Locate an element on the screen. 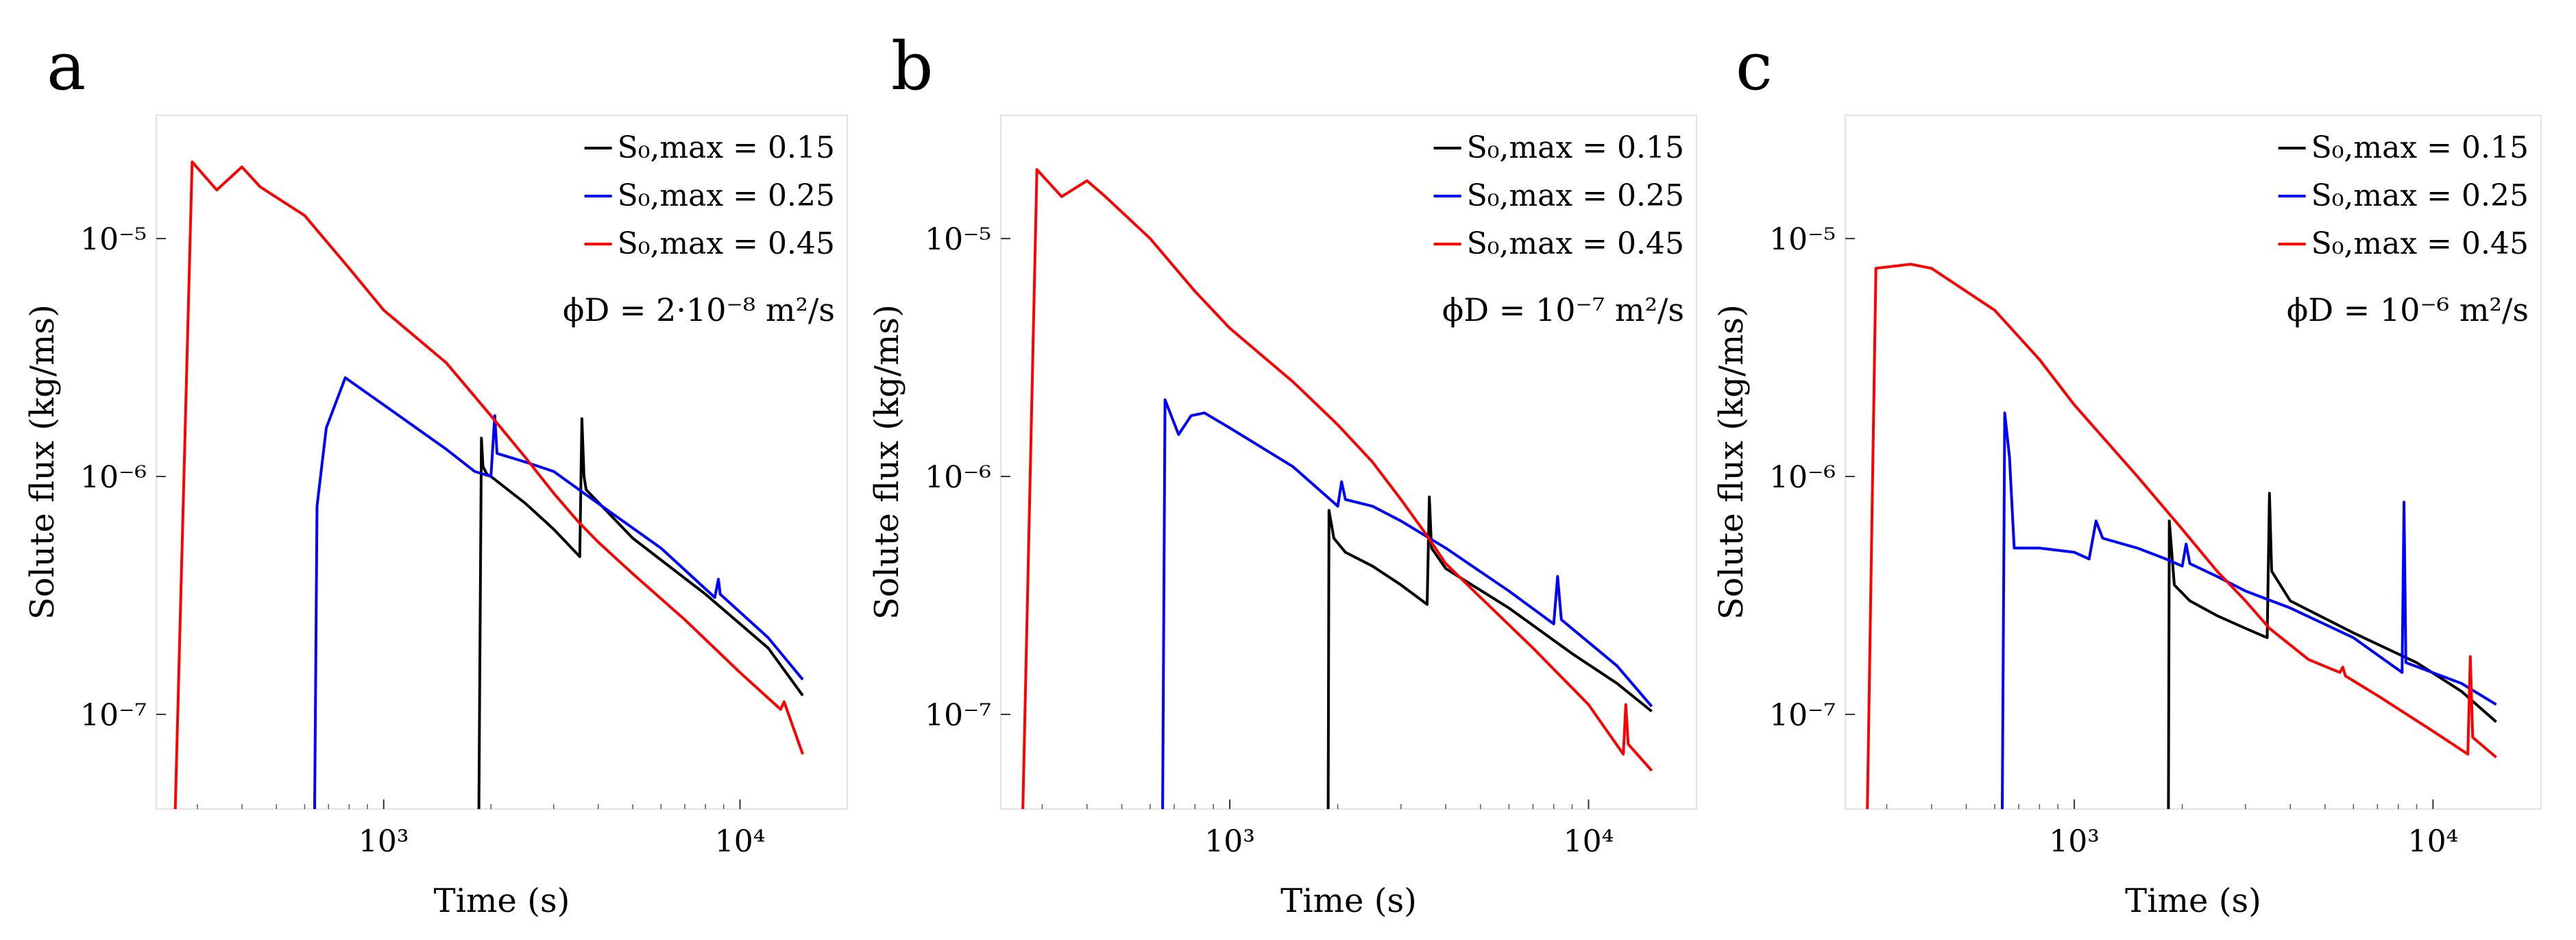  diffusivity-annotation: ϕD = 10⁻⁶ m²/s is located at coordinates (2408, 309).